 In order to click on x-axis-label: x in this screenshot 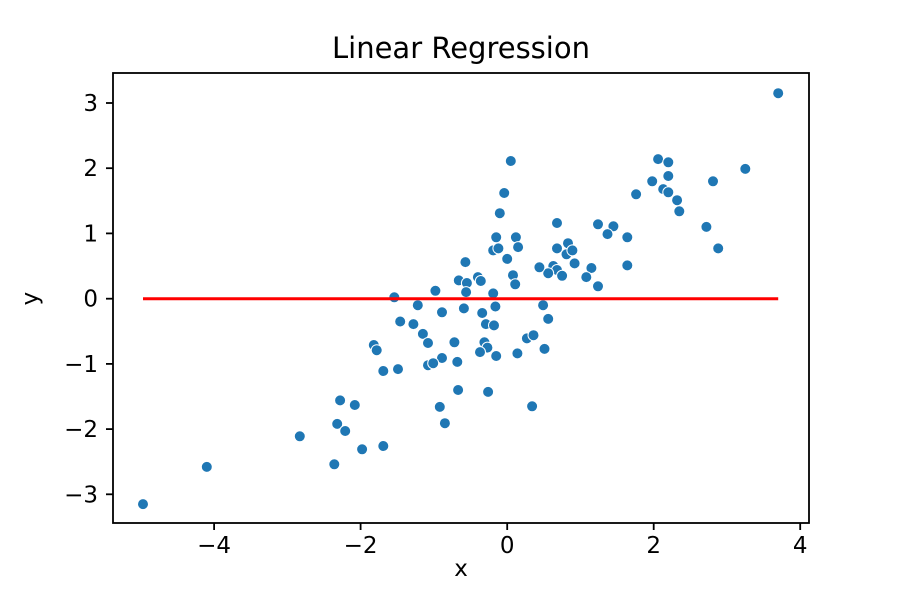, I will do `click(461, 569)`.